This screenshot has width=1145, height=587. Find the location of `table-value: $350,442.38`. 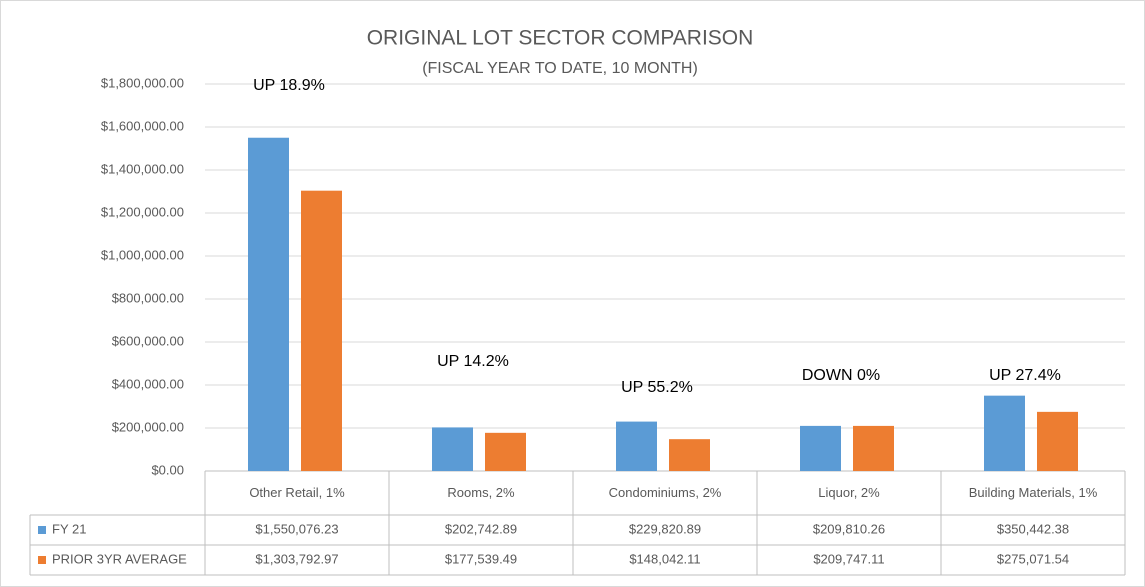

table-value: $350,442.38 is located at coordinates (1033, 528).